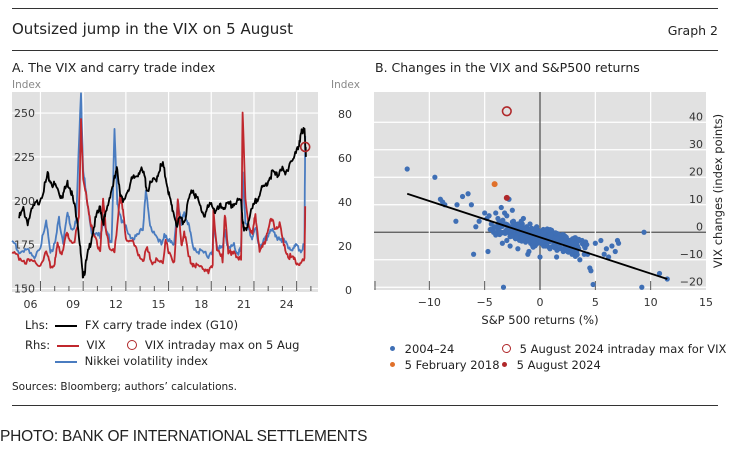 Image resolution: width=730 pixels, height=454 pixels. Describe the element at coordinates (507, 67) in the screenshot. I see `panel-b-title: B. Changes in the VIX and S&P500 returns` at that location.